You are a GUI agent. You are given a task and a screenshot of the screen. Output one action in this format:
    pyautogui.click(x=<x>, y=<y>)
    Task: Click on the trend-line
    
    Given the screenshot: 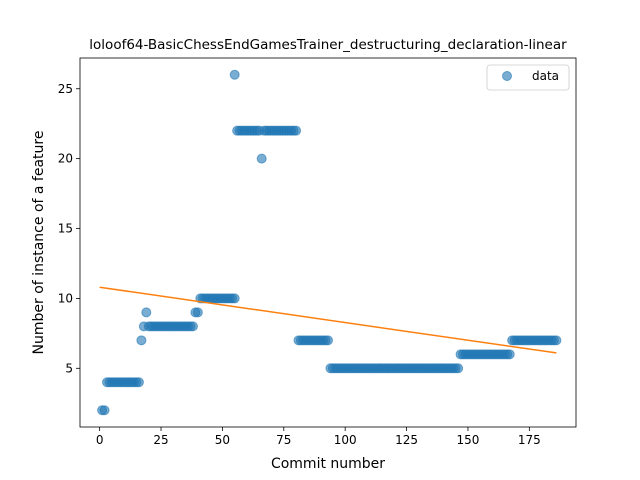 What is the action you would take?
    pyautogui.click(x=328, y=320)
    